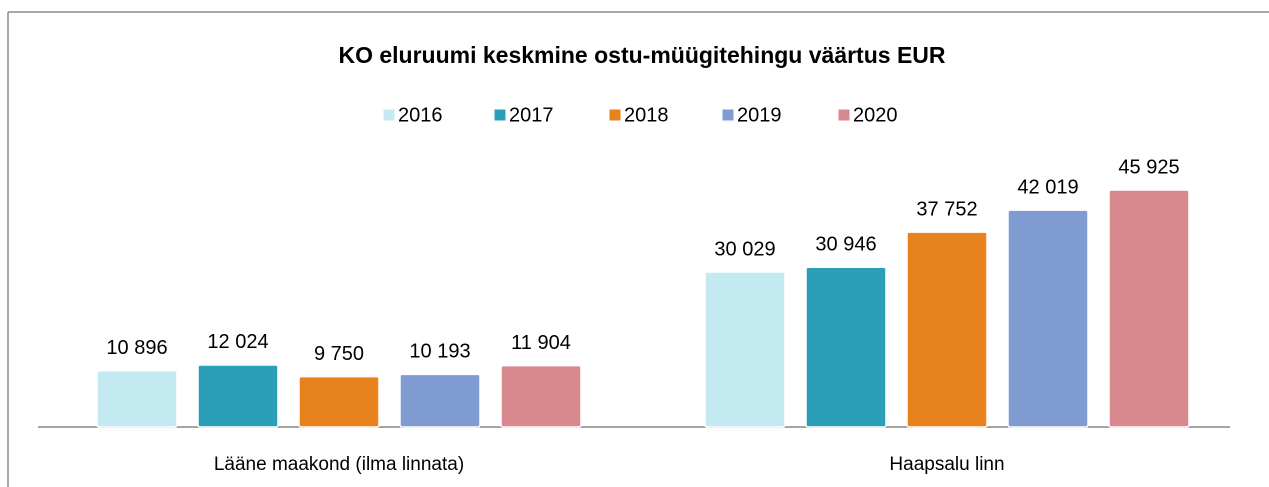 This screenshot has width=1269, height=487. I want to click on data-label: 42 019, so click(1047, 187).